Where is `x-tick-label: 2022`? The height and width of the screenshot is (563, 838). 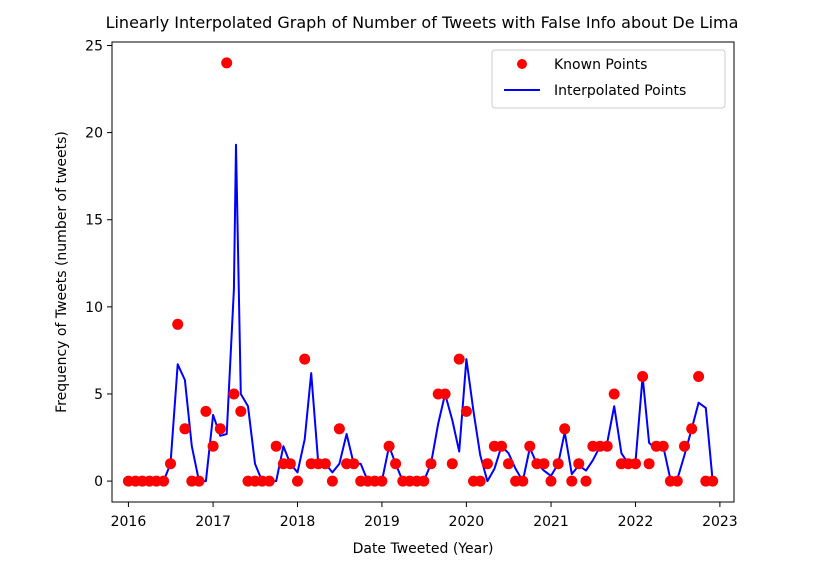 x-tick-label: 2022 is located at coordinates (636, 522).